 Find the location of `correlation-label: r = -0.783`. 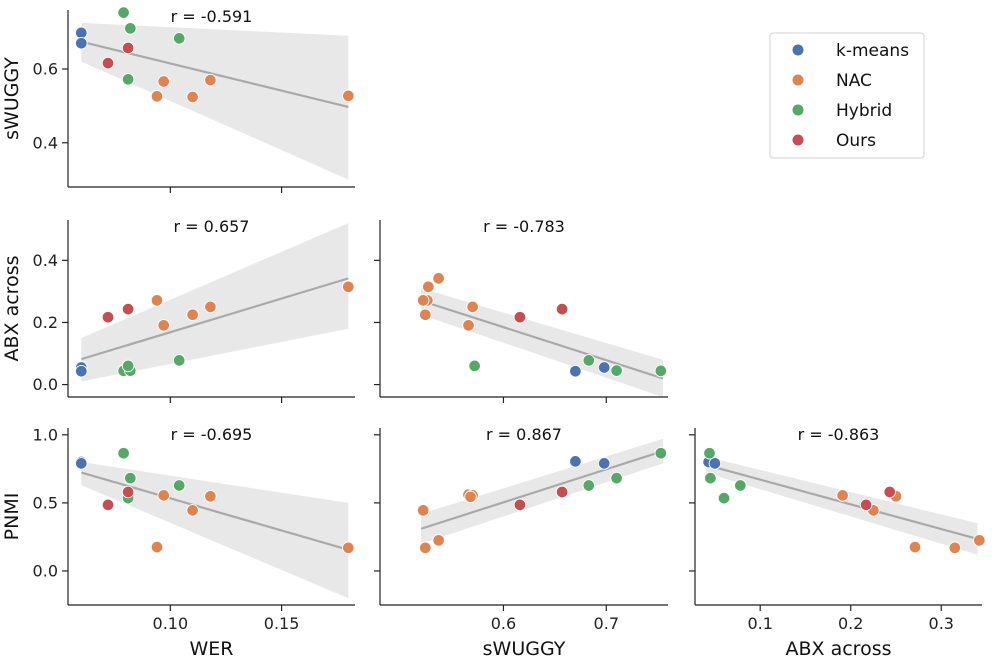

correlation-label: r = -0.783 is located at coordinates (524, 226).